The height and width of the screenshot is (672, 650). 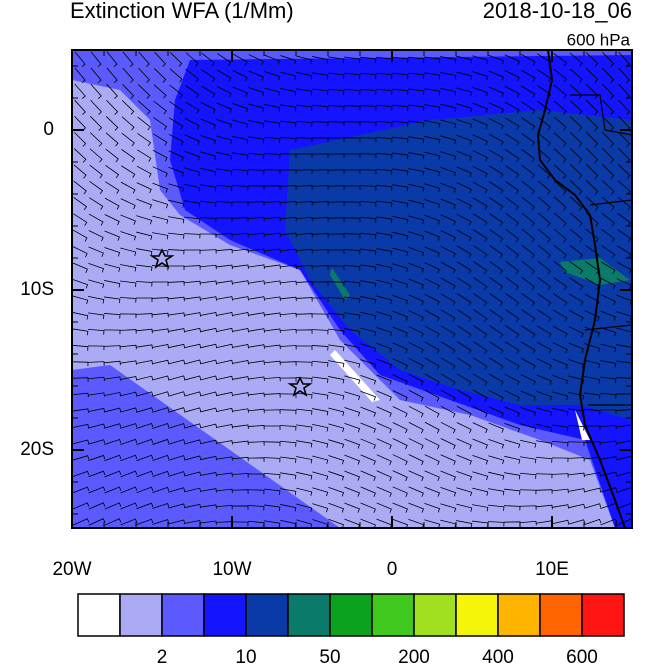 What do you see at coordinates (329, 657) in the screenshot?
I see `colorbar-label: 50` at bounding box center [329, 657].